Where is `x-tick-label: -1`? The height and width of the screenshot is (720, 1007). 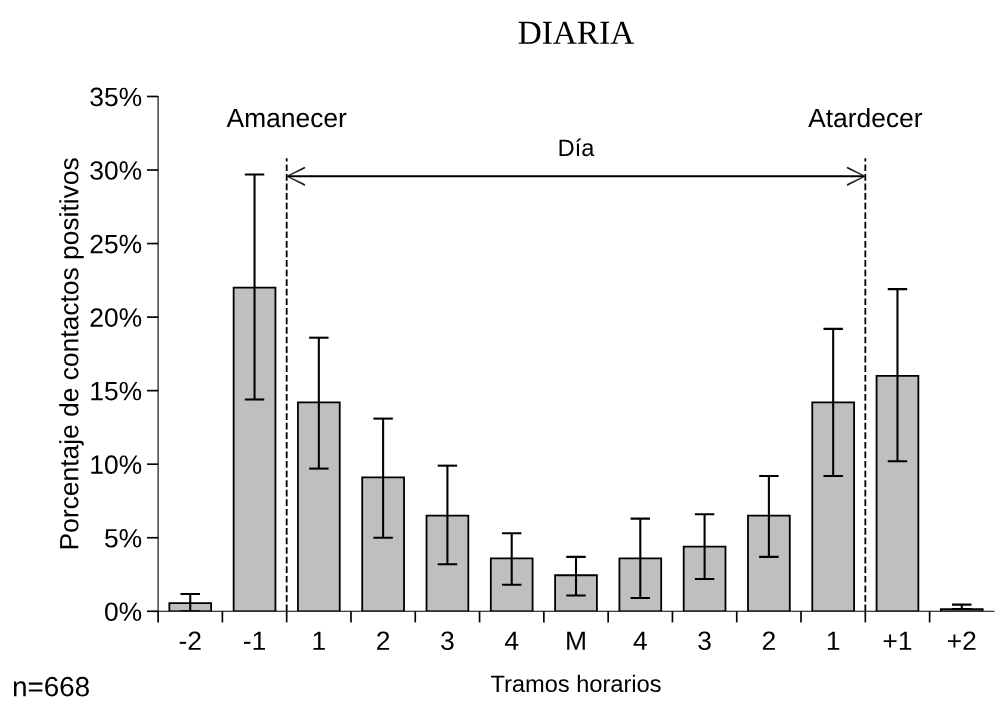
x-tick-label: -1 is located at coordinates (254, 640).